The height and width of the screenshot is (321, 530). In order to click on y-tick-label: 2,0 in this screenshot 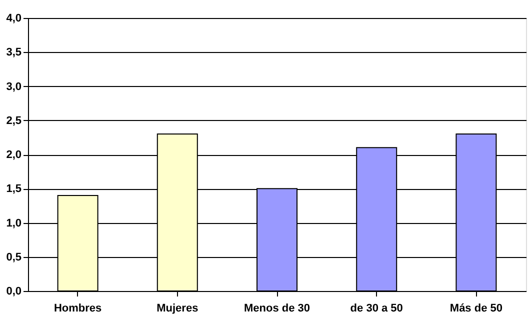, I will do `click(14, 155)`.